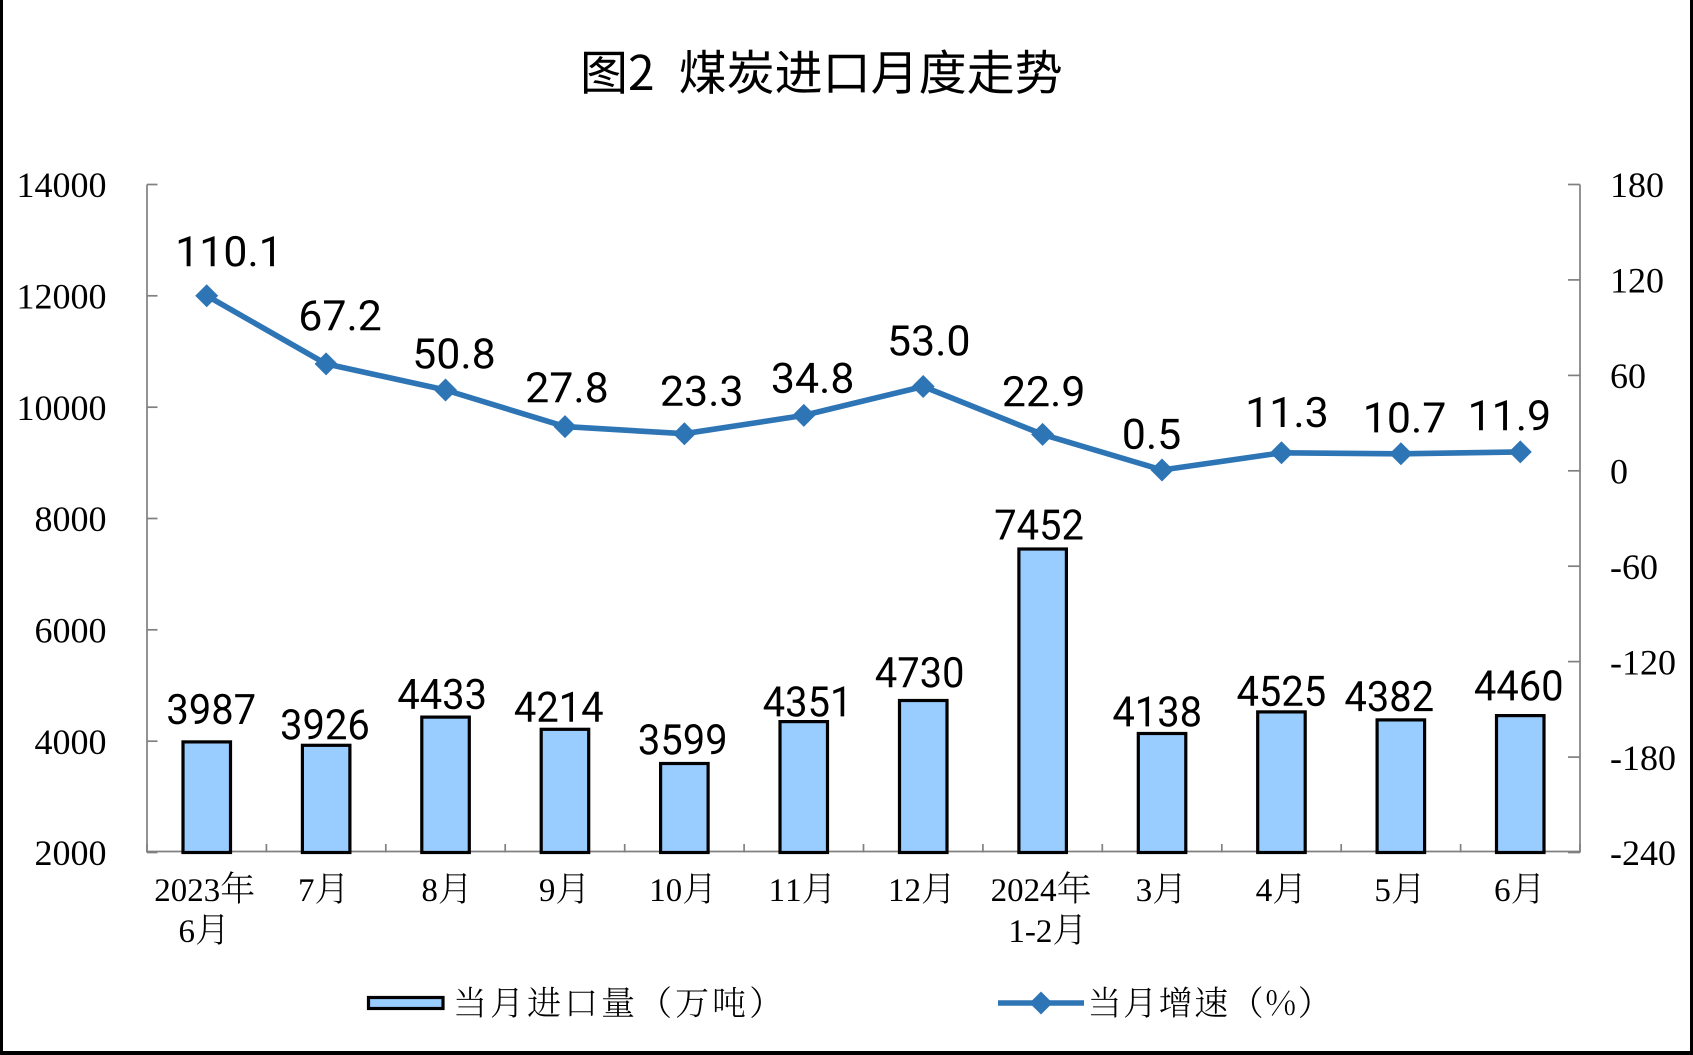 This screenshot has height=1055, width=1693. I want to click on svg-text: 120, so click(1637, 281).